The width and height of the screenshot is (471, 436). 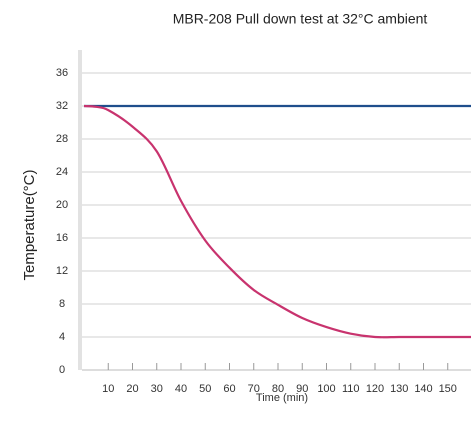 What do you see at coordinates (302, 389) in the screenshot?
I see `x-tick-label: 90` at bounding box center [302, 389].